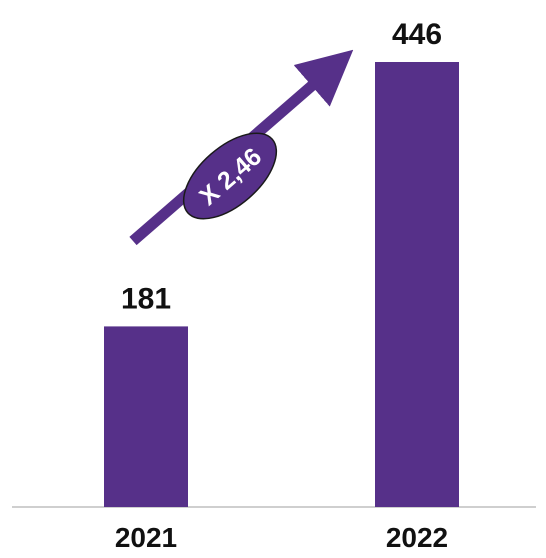  What do you see at coordinates (146, 298) in the screenshot?
I see `data-label-2021: 181` at bounding box center [146, 298].